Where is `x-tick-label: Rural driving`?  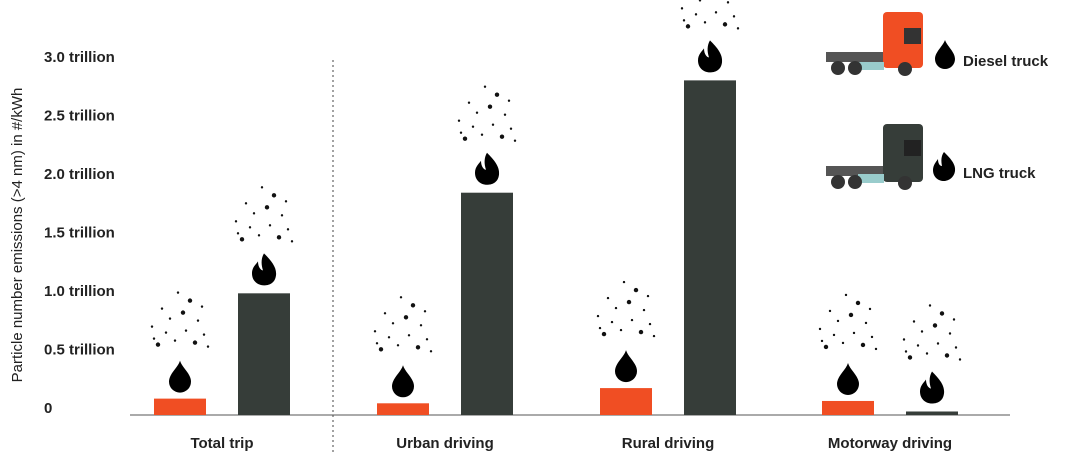
x-tick-label: Rural driving is located at coordinates (668, 443).